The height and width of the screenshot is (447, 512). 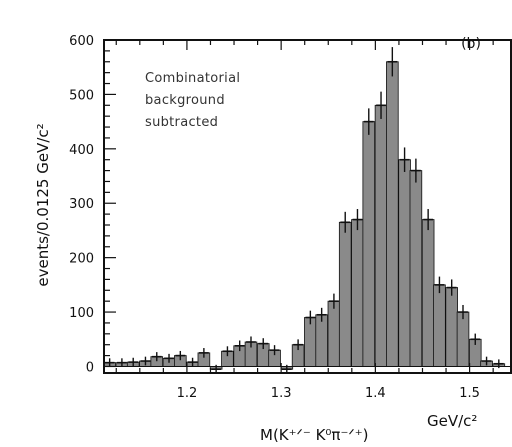 What do you see at coordinates (192, 78) in the screenshot?
I see `annotation-line-1: Combinatorial` at bounding box center [192, 78].